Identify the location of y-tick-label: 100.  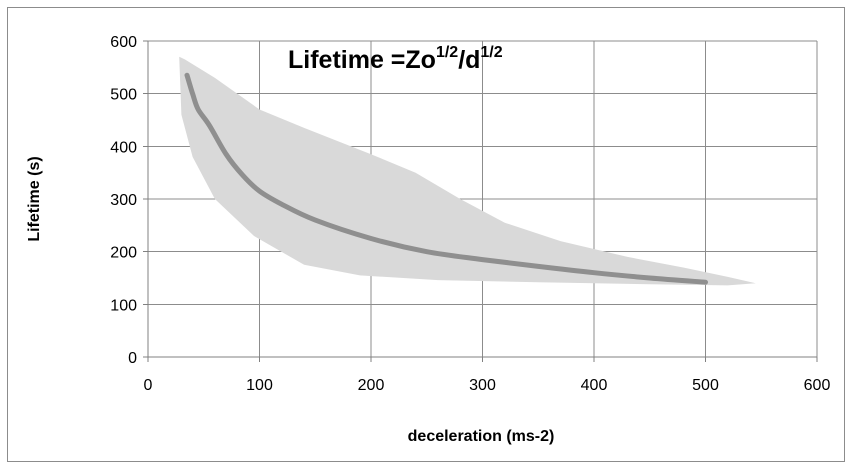
(123, 305).